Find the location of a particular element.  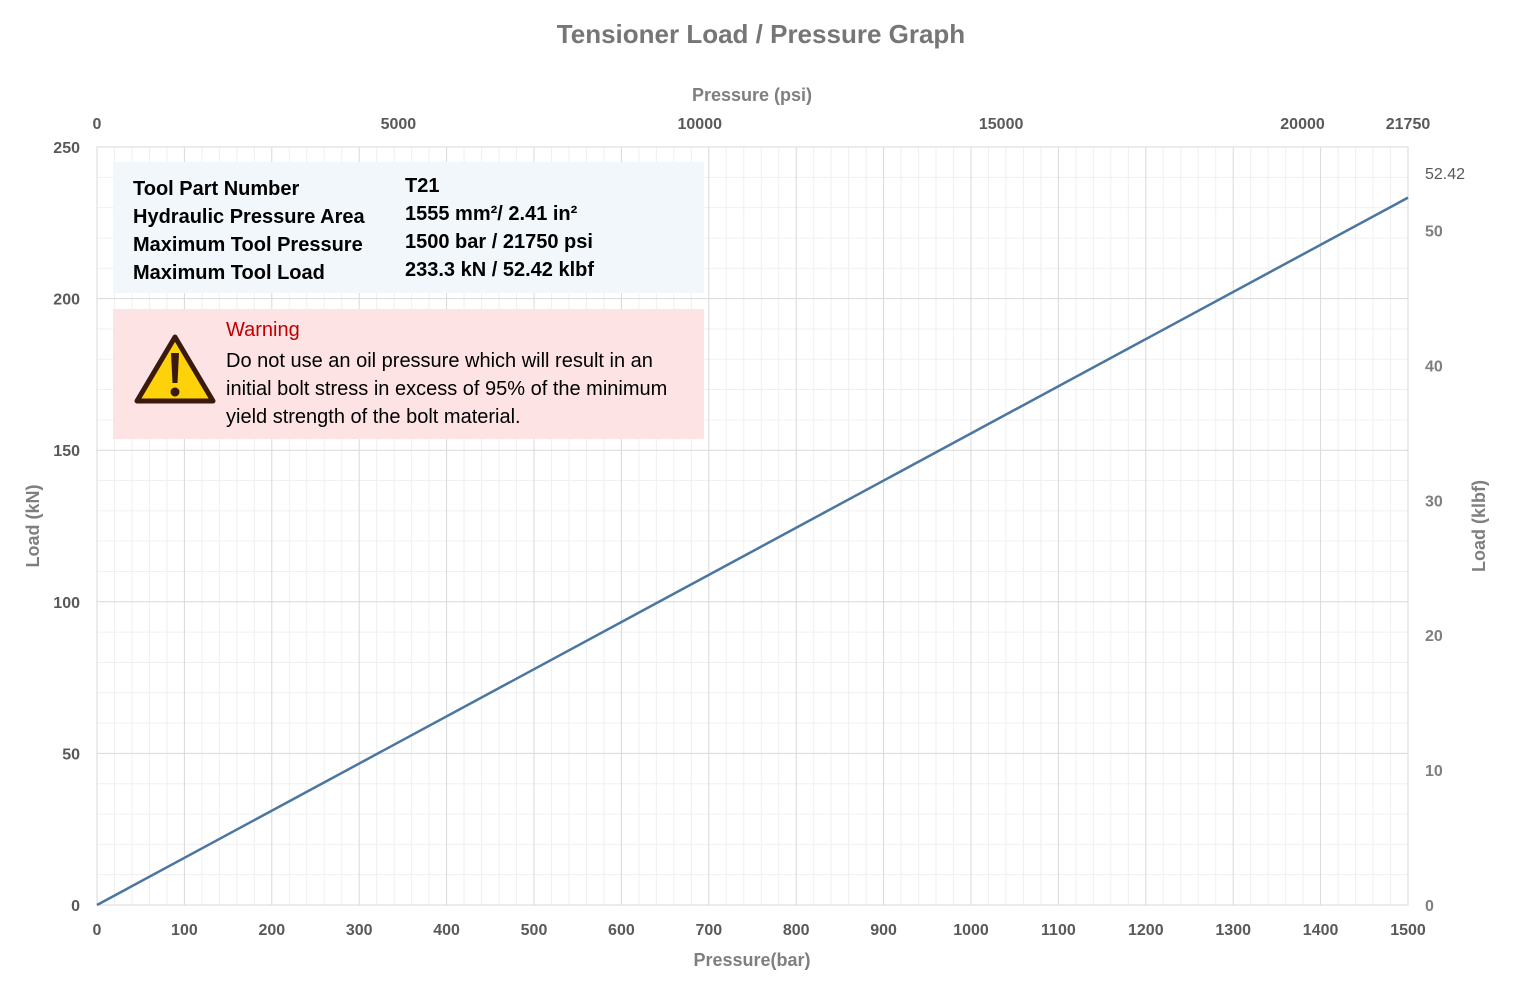

info-label: Tool Part Number is located at coordinates (216, 189).